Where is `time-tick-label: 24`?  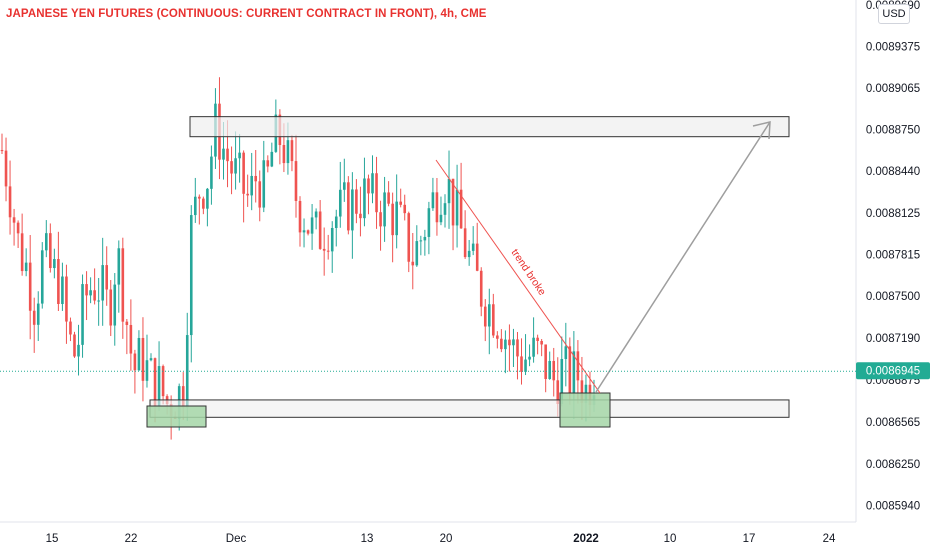 time-tick-label: 24 is located at coordinates (829, 539).